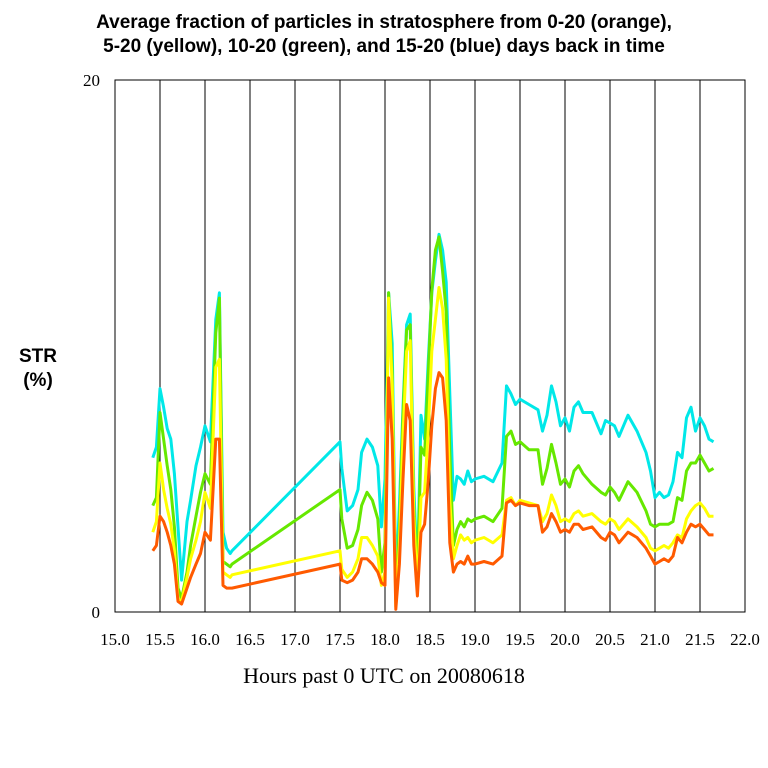  I want to click on x-tick-label-14: 22.0, so click(745, 639).